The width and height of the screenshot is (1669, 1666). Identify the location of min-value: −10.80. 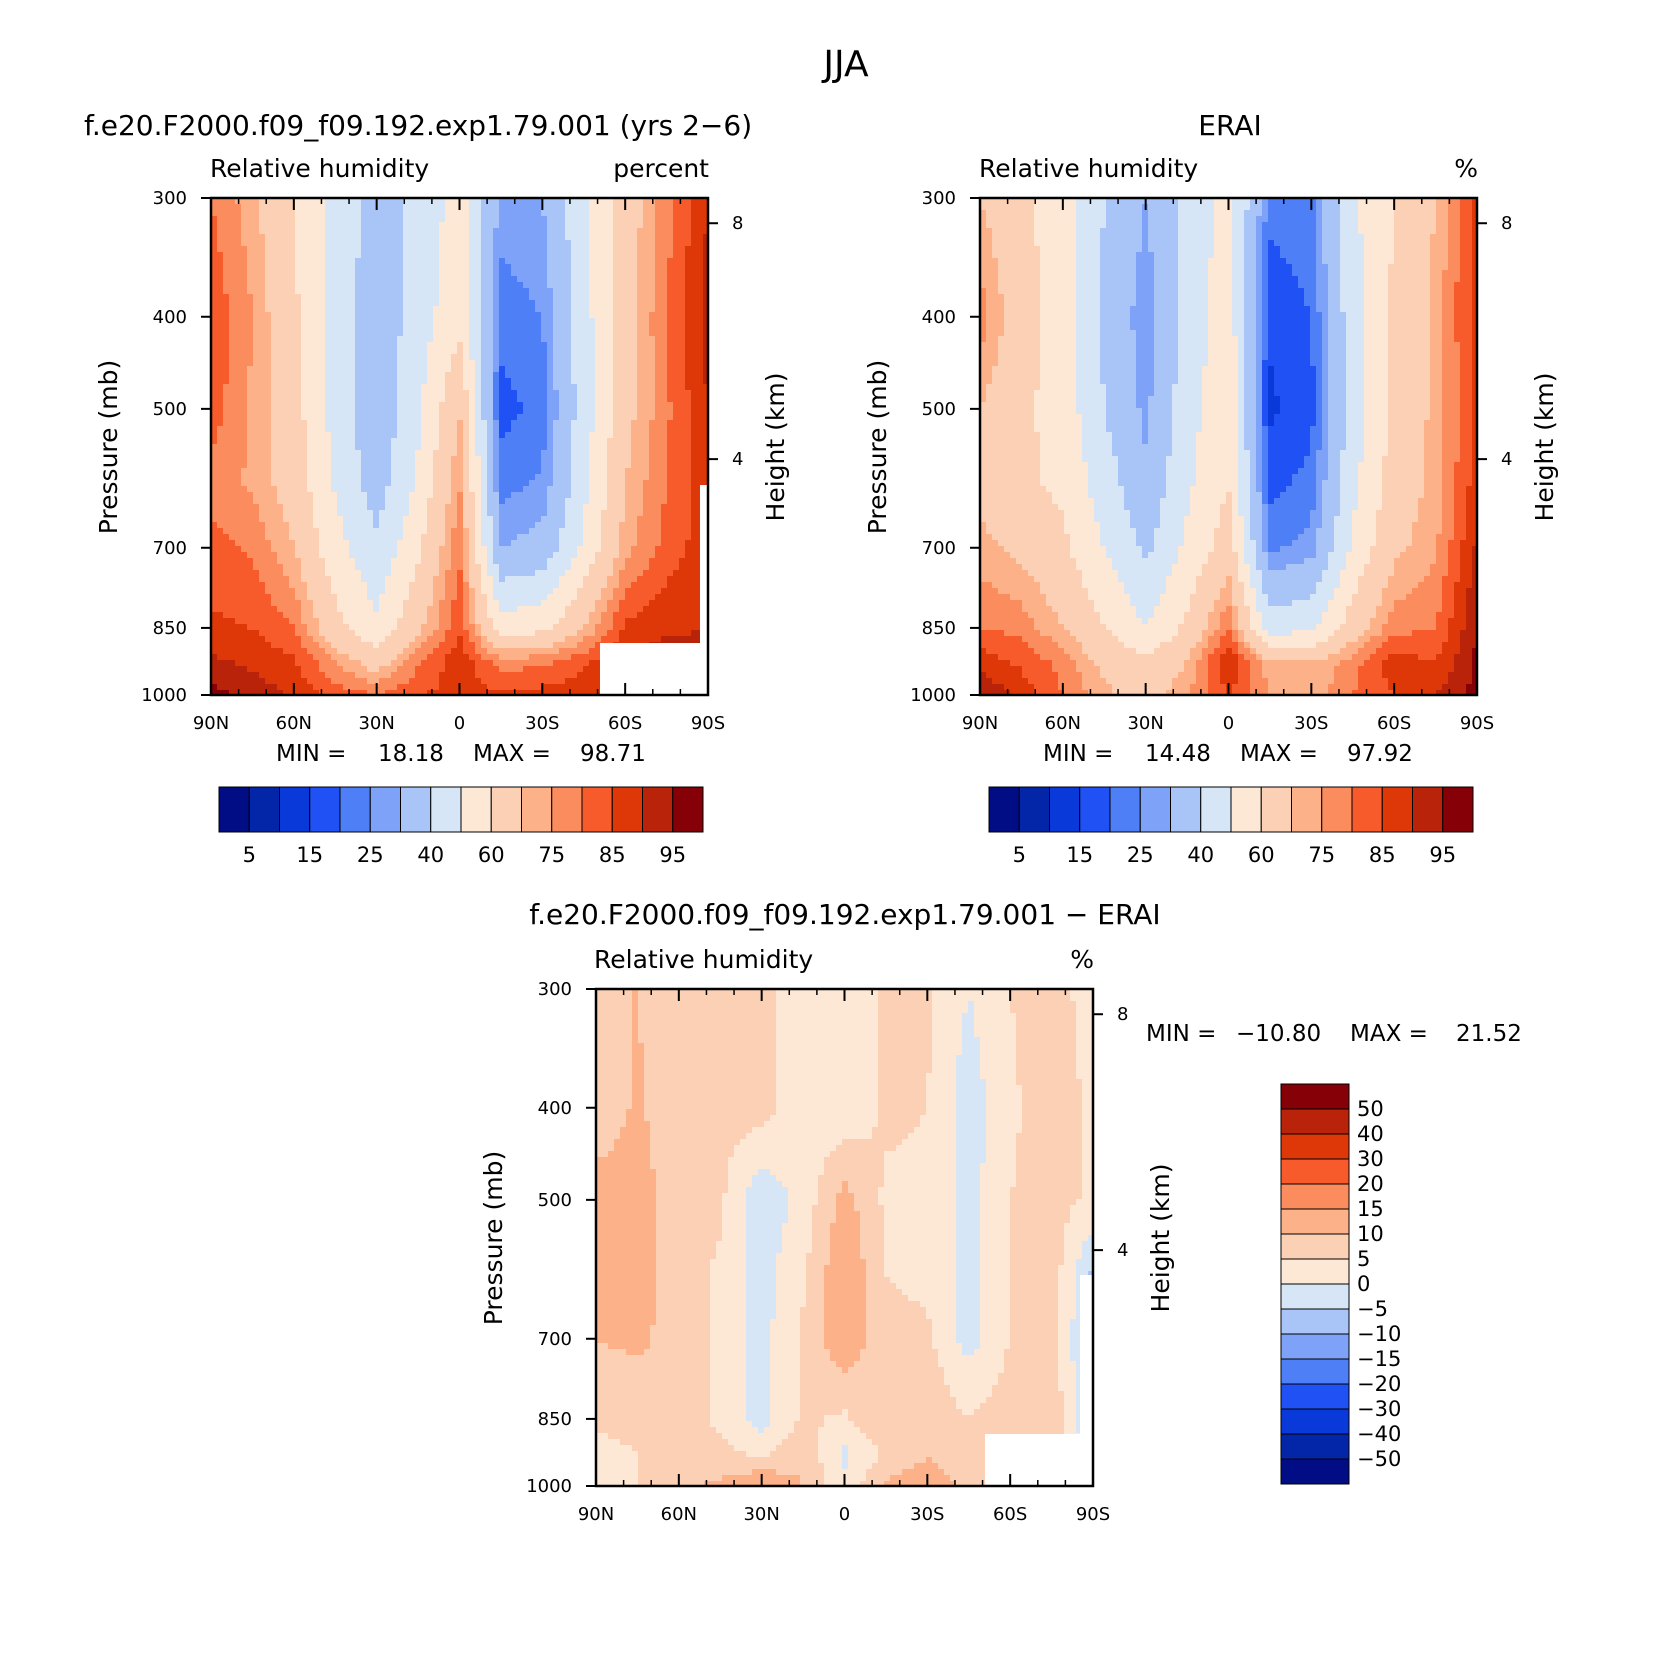
(1278, 1034).